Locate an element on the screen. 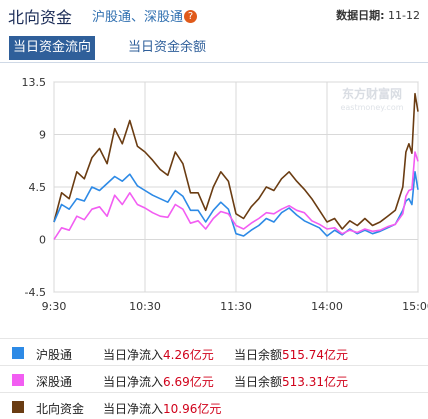 This screenshot has height=419, width=428. data-date-value: 11-12 is located at coordinates (404, 15).